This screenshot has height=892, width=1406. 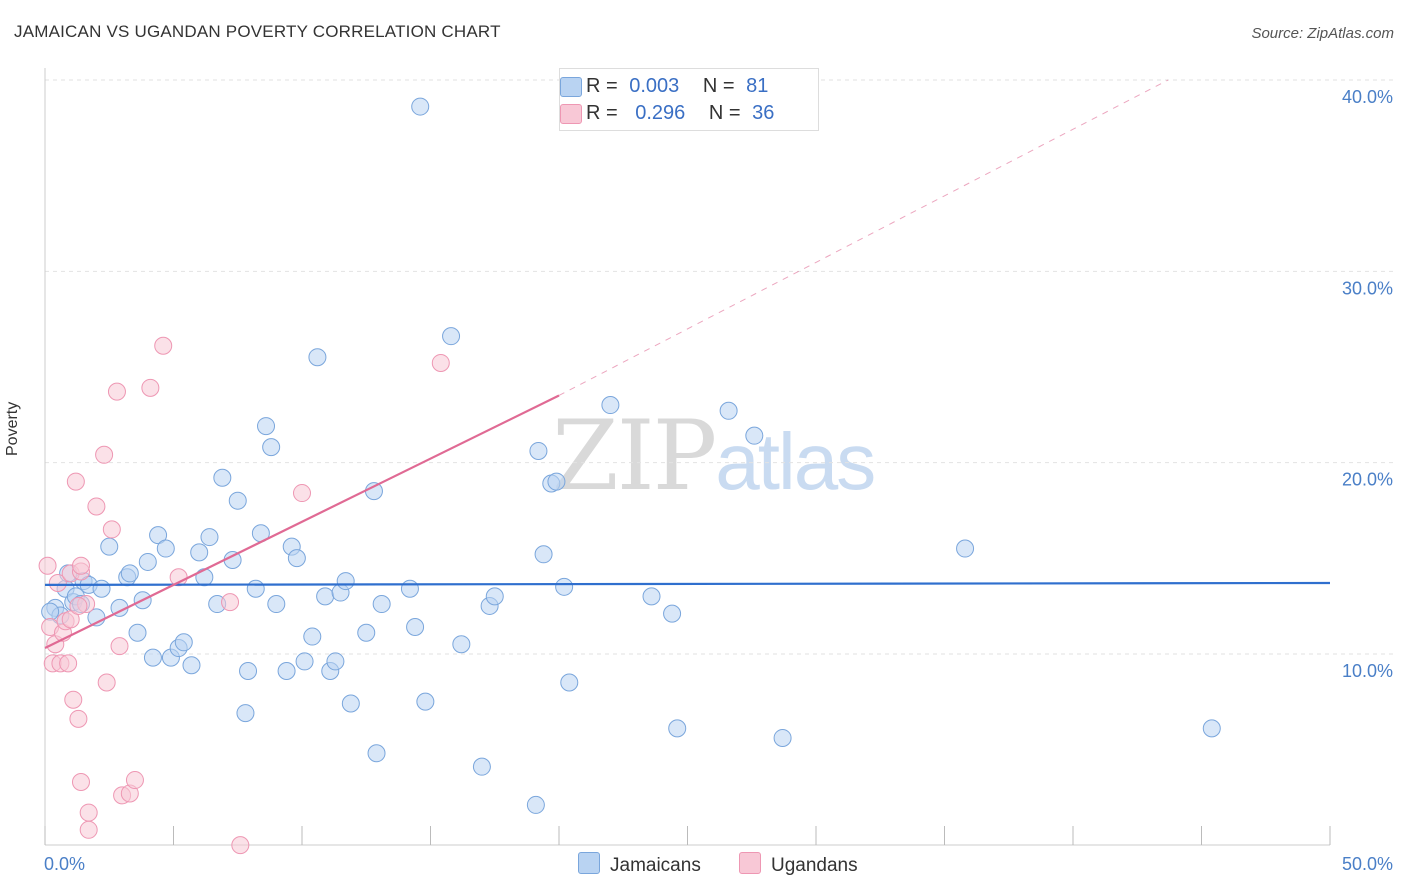 I want to click on legend-r-value: 0.296, so click(x=660, y=113).